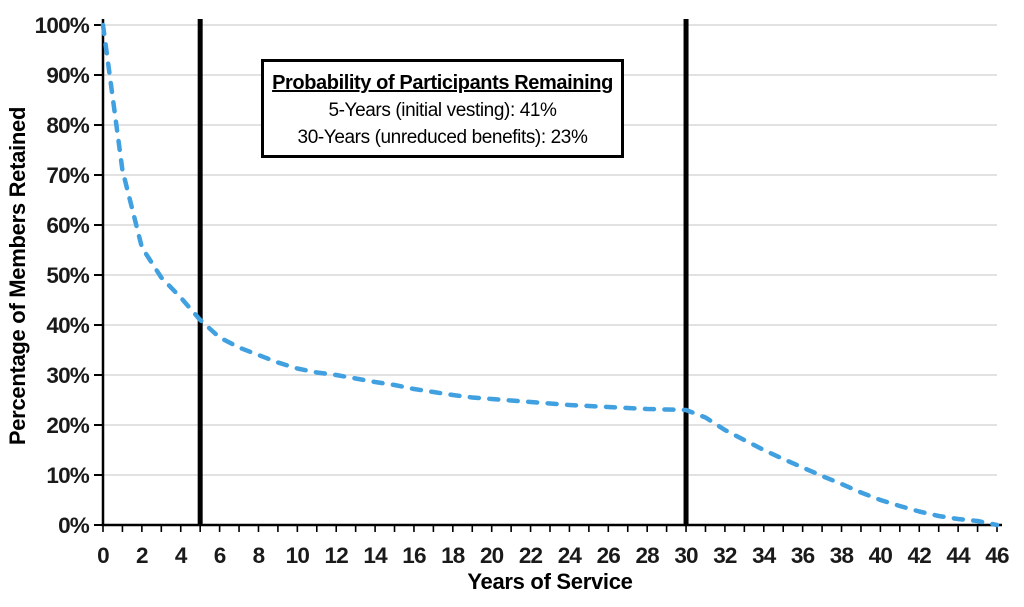 The height and width of the screenshot is (607, 1024). Describe the element at coordinates (67, 275) in the screenshot. I see `y-tick-label: 50%` at that location.